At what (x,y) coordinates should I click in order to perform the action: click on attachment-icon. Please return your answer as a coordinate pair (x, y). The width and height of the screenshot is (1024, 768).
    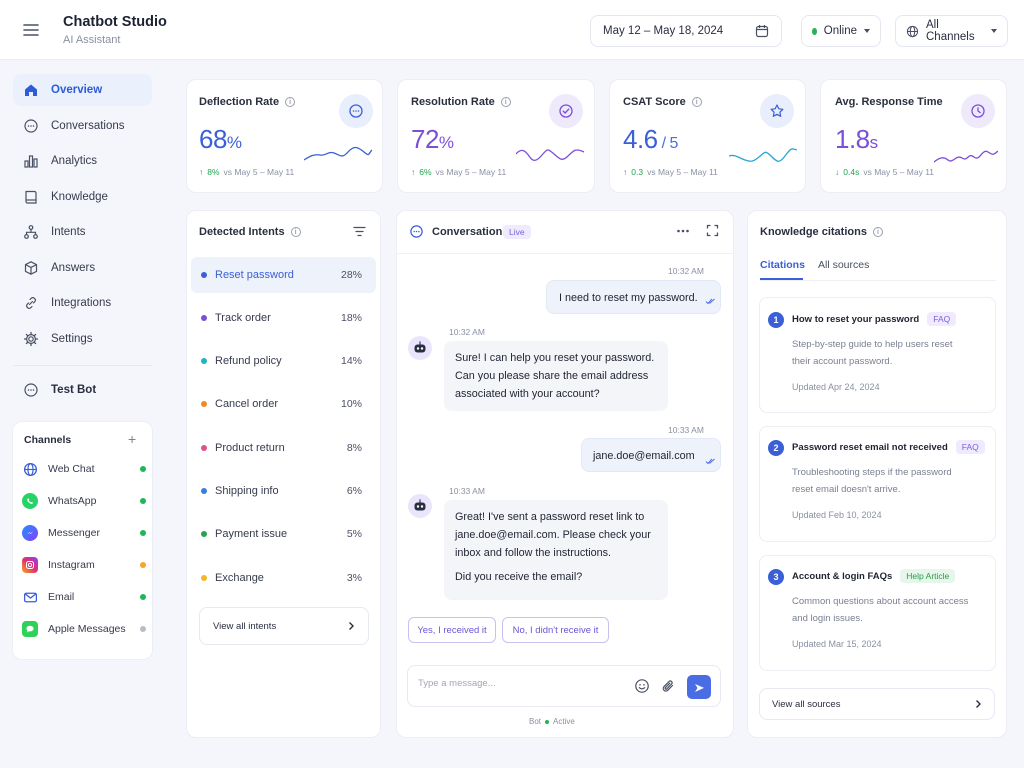
    Looking at the image, I should click on (669, 686).